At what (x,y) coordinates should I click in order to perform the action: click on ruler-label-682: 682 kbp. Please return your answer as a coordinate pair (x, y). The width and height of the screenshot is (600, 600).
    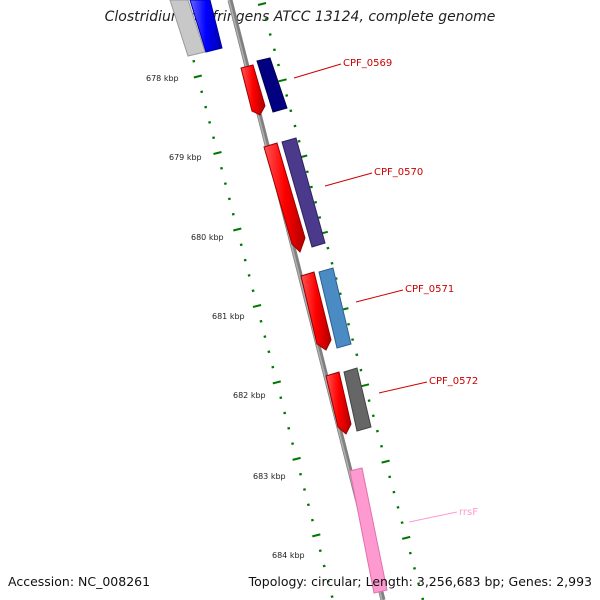
    Looking at the image, I should click on (249, 395).